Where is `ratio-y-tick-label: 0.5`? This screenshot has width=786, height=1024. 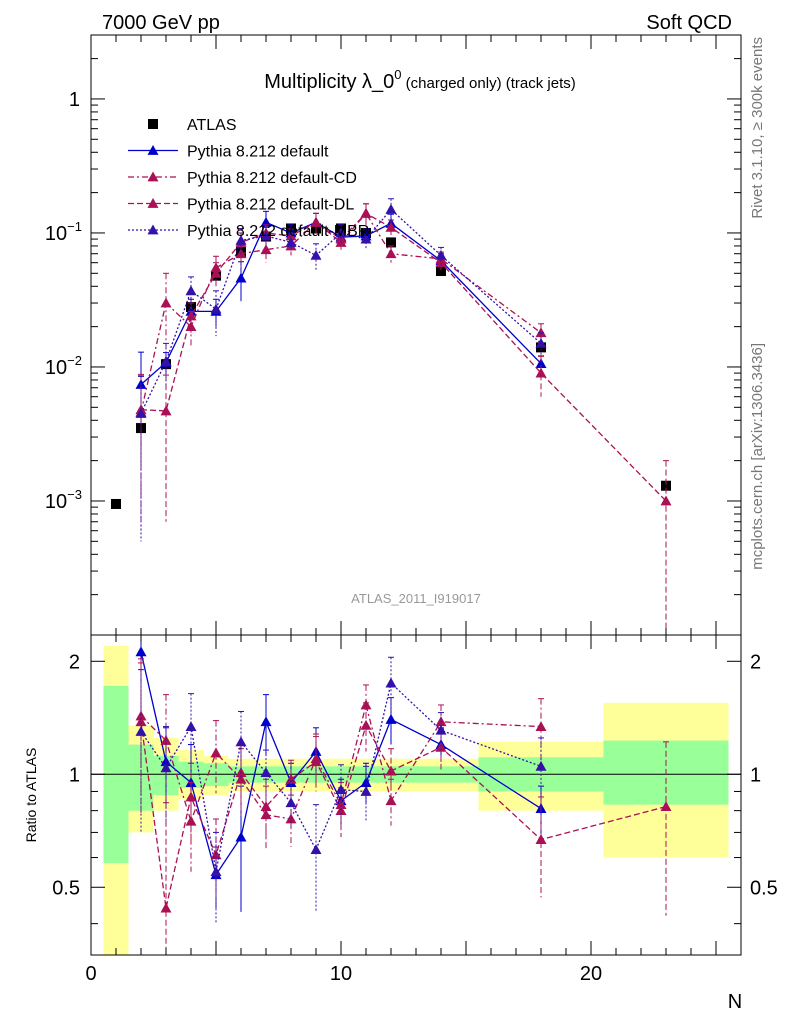 ratio-y-tick-label: 0.5 is located at coordinates (66, 888).